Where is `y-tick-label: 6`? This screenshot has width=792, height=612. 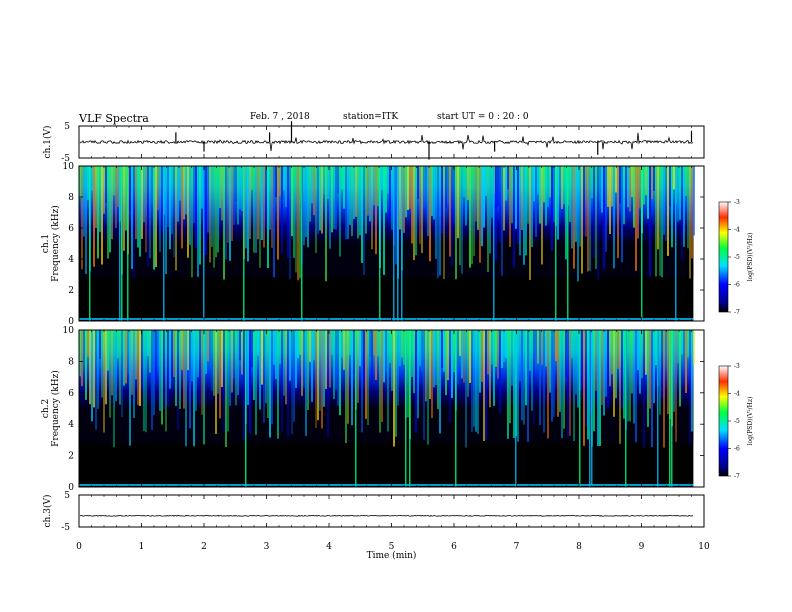 y-tick-label: 6 is located at coordinates (71, 229).